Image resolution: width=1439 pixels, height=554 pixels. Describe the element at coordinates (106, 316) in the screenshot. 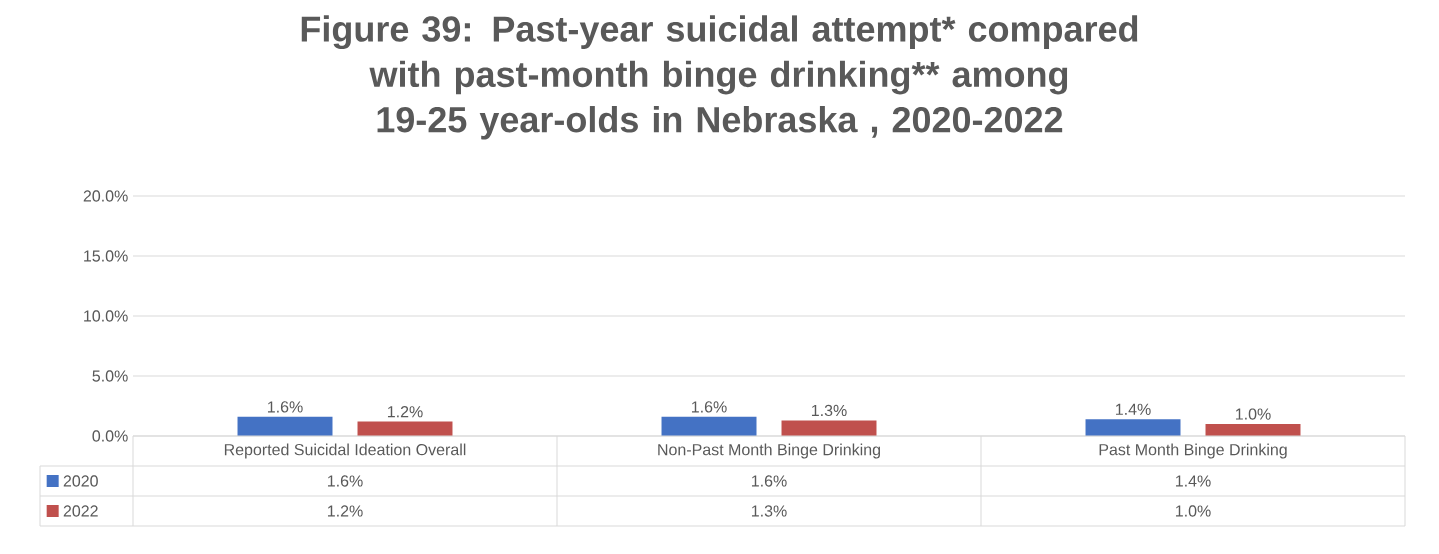

I see `y-tick-label: 10.0%` at that location.